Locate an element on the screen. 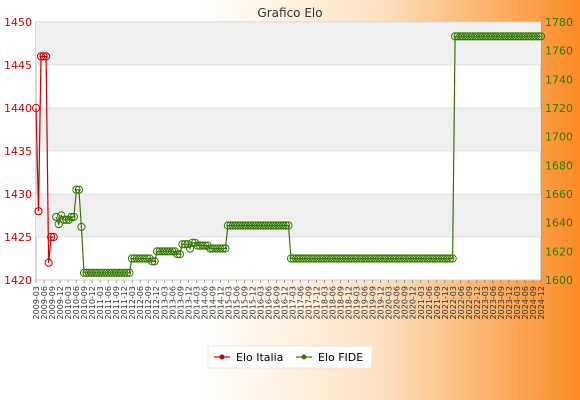 The height and width of the screenshot is (400, 580). grid-band is located at coordinates (288, 129).